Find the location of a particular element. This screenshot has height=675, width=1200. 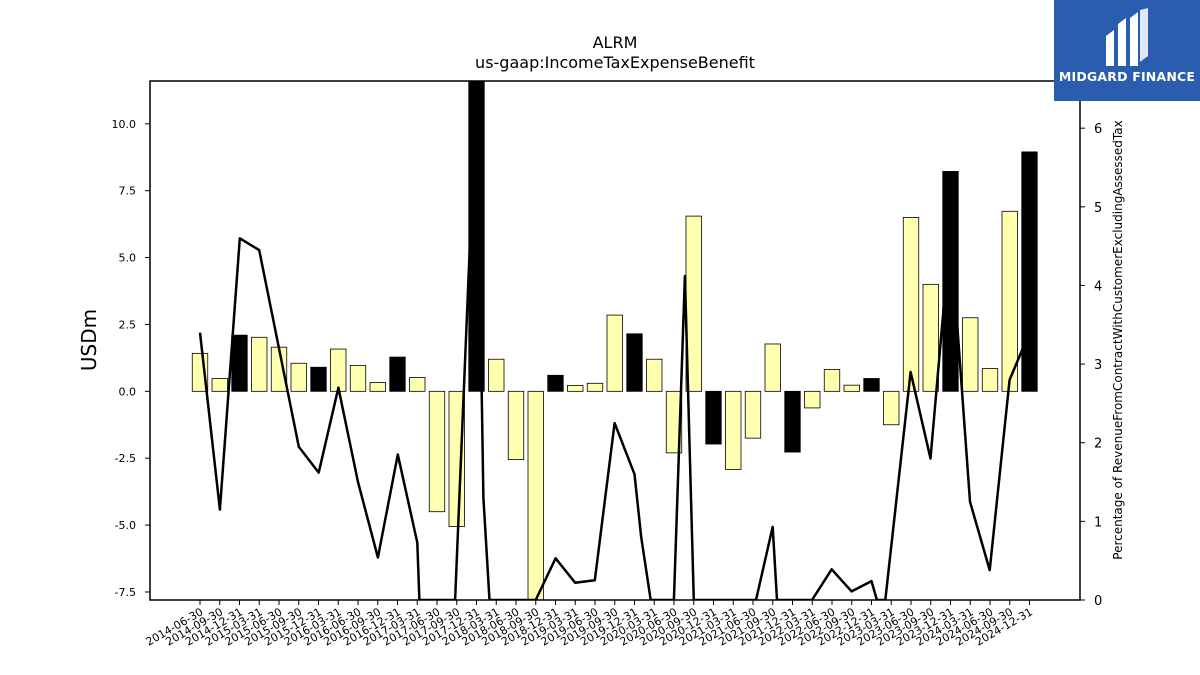

chart-title: ALRM is located at coordinates (615, 42).